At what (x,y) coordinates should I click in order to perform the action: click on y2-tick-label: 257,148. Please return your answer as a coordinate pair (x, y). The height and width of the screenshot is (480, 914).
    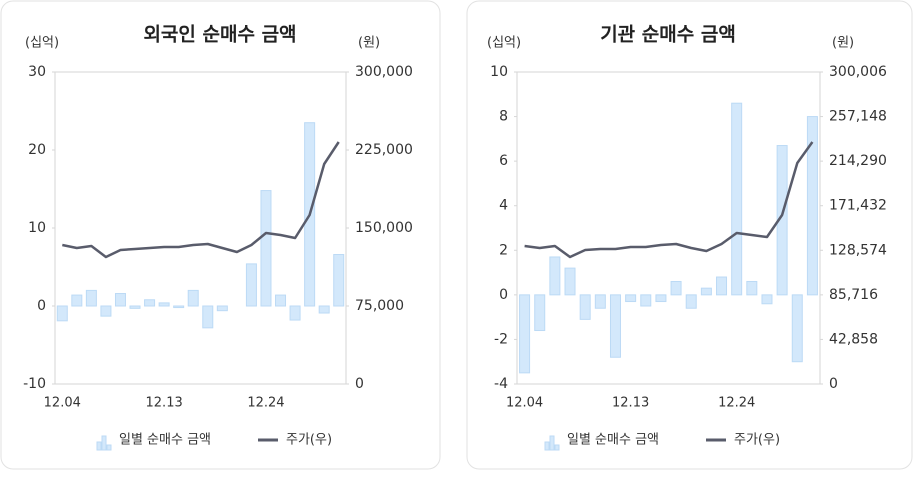
    Looking at the image, I should click on (858, 117).